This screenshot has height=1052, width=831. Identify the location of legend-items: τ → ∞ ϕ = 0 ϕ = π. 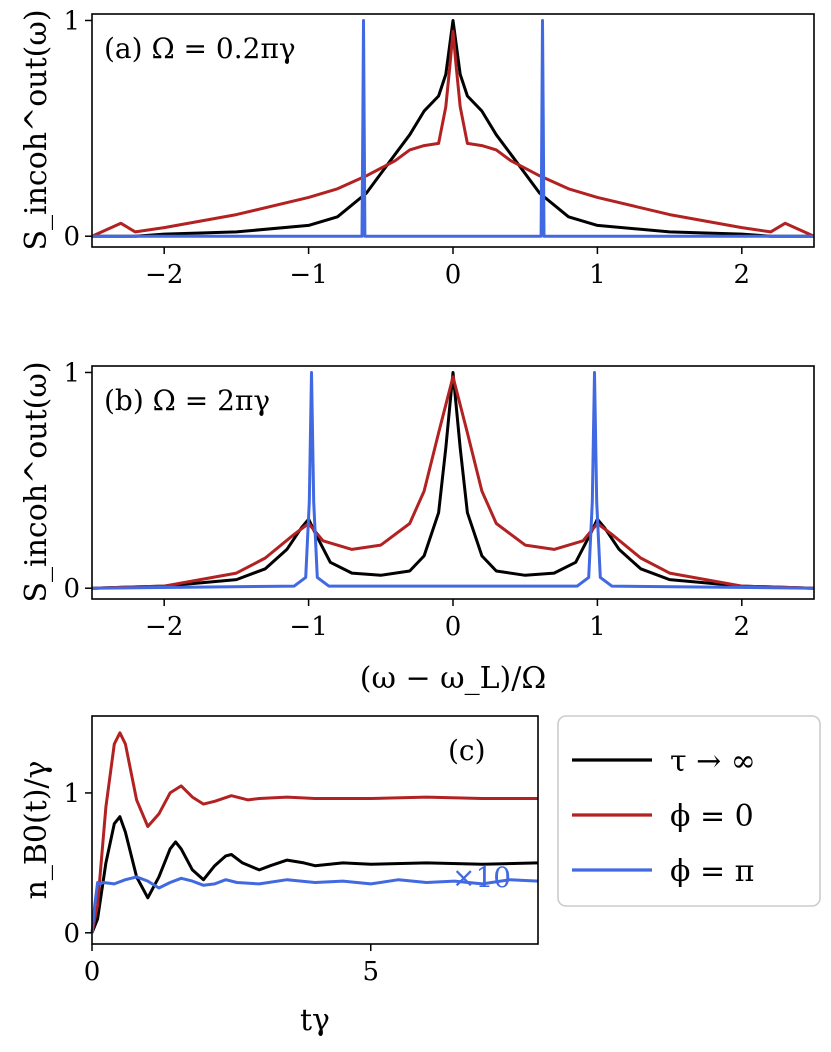
(664, 816).